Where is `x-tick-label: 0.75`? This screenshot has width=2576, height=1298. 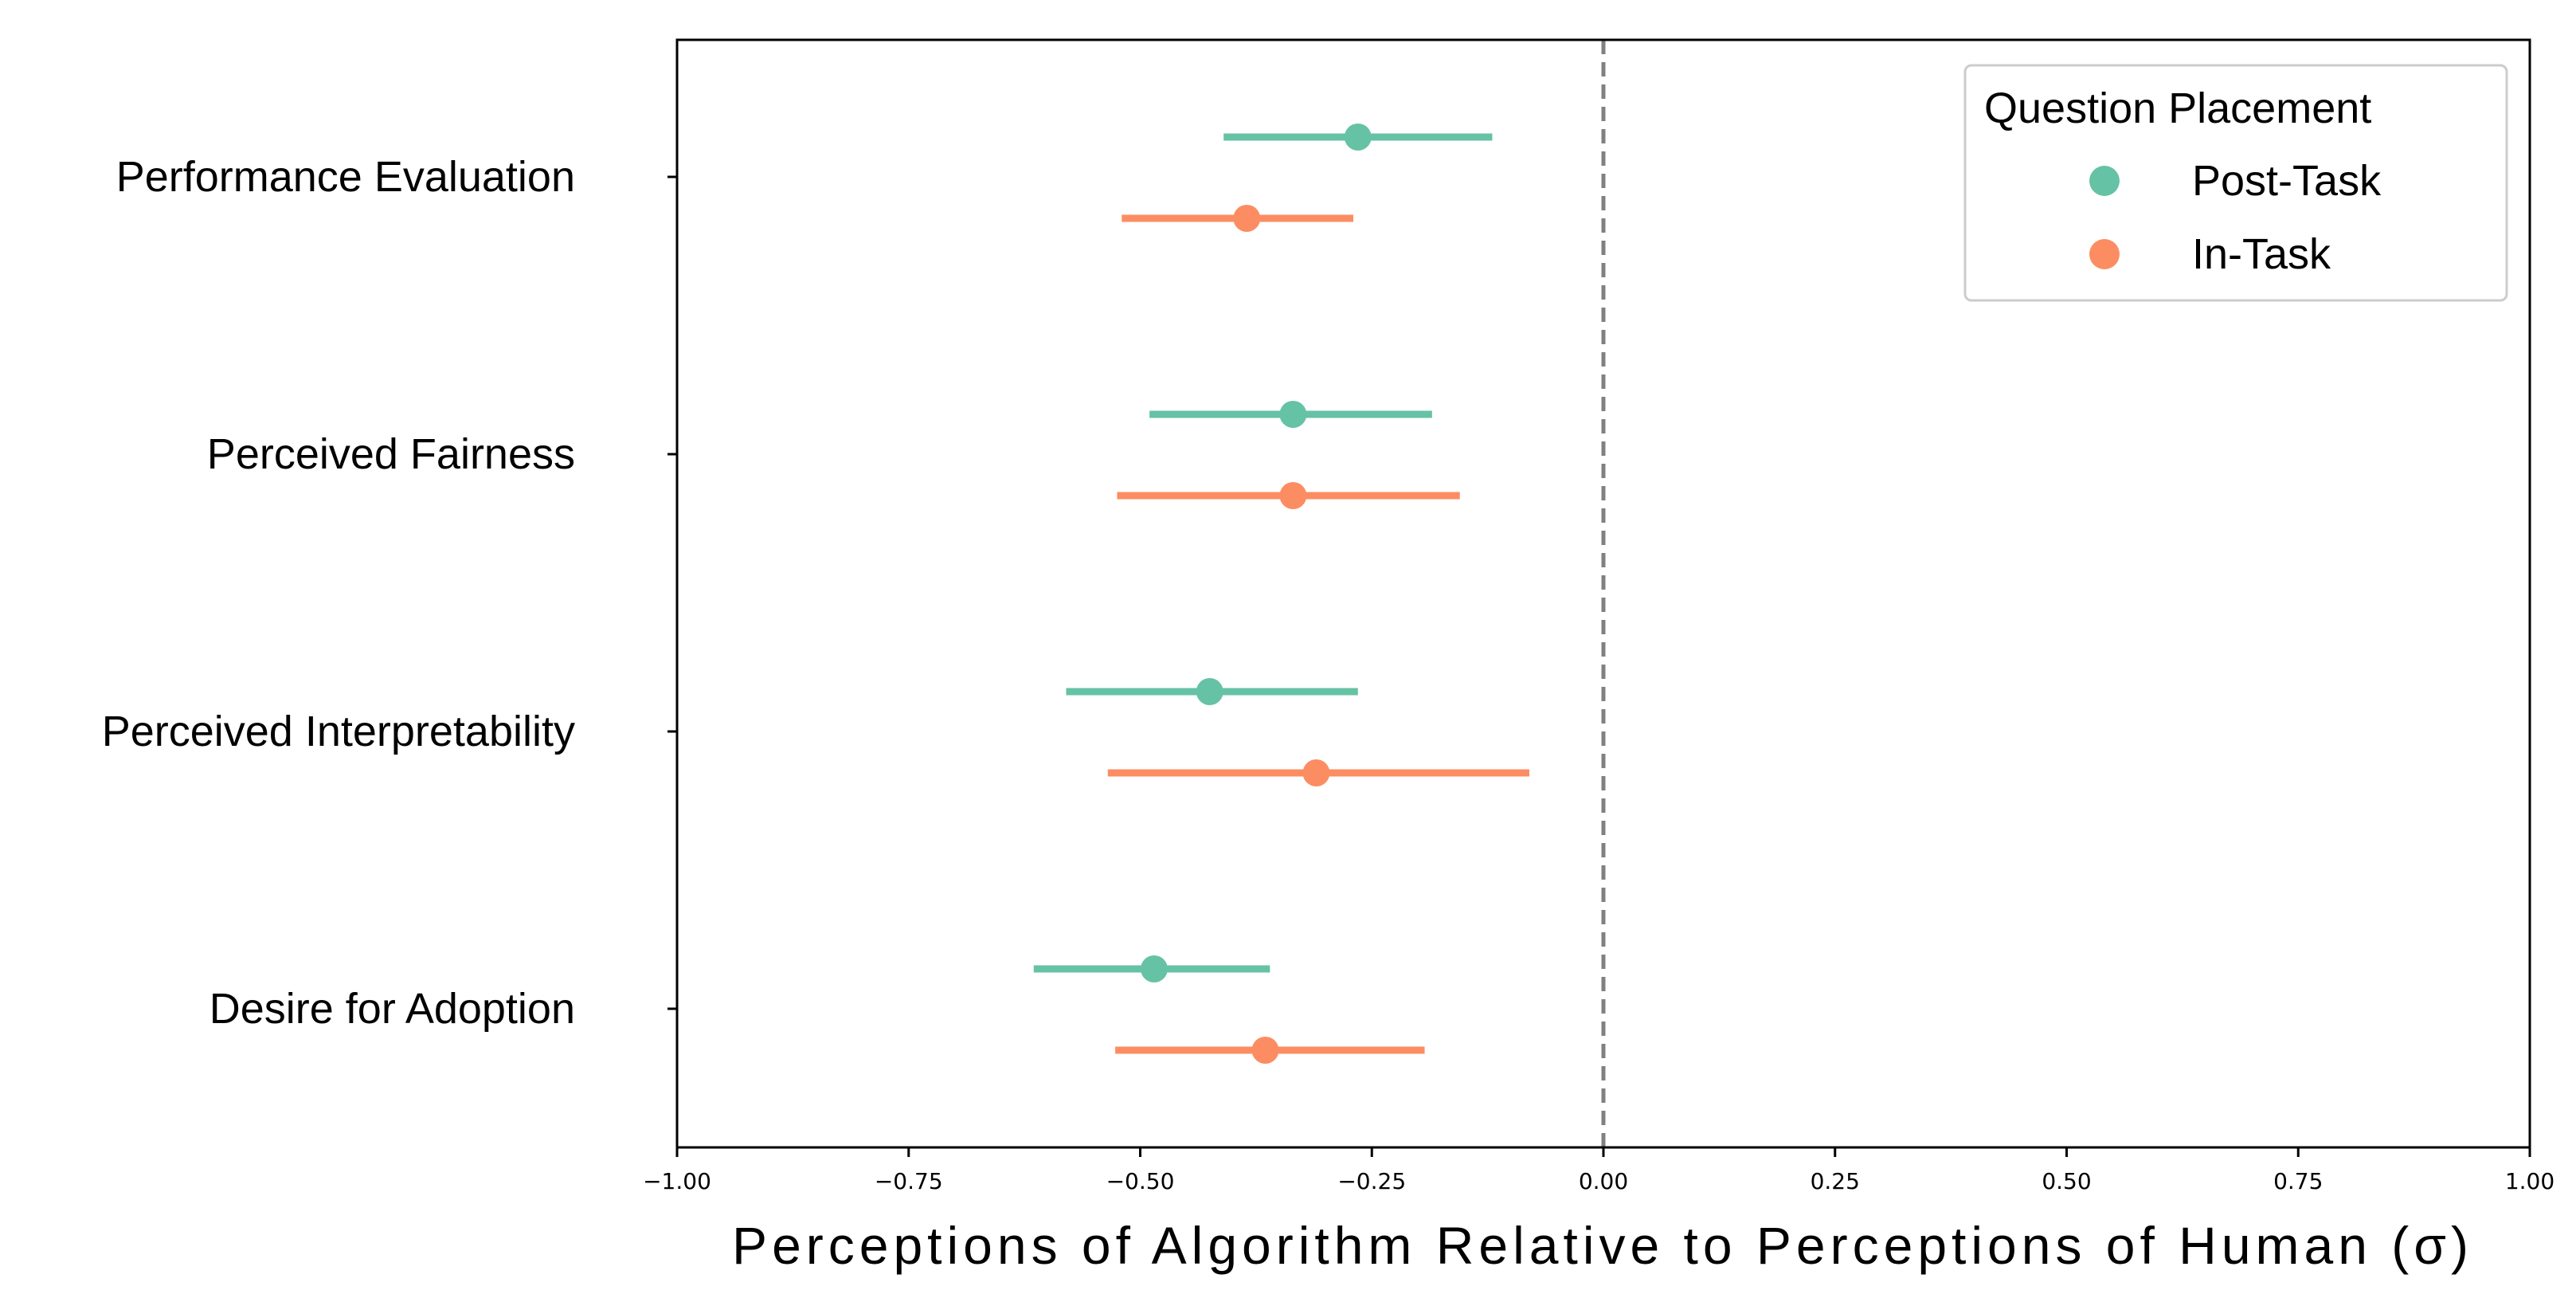 x-tick-label: 0.75 is located at coordinates (2298, 1181).